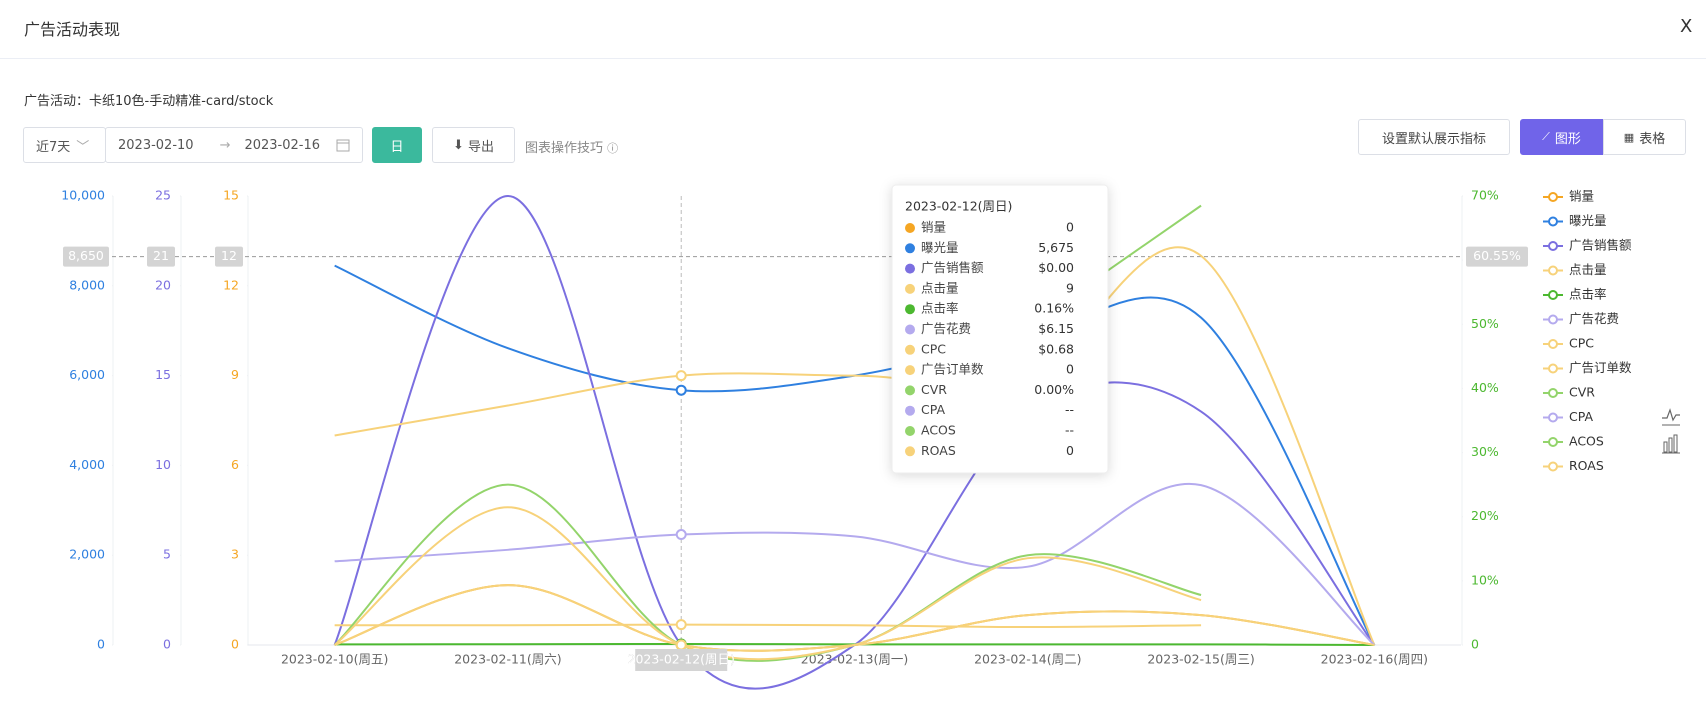 This screenshot has width=1706, height=715. Describe the element at coordinates (1054, 308) in the screenshot. I see `tooltip-value: 0.16%` at that location.